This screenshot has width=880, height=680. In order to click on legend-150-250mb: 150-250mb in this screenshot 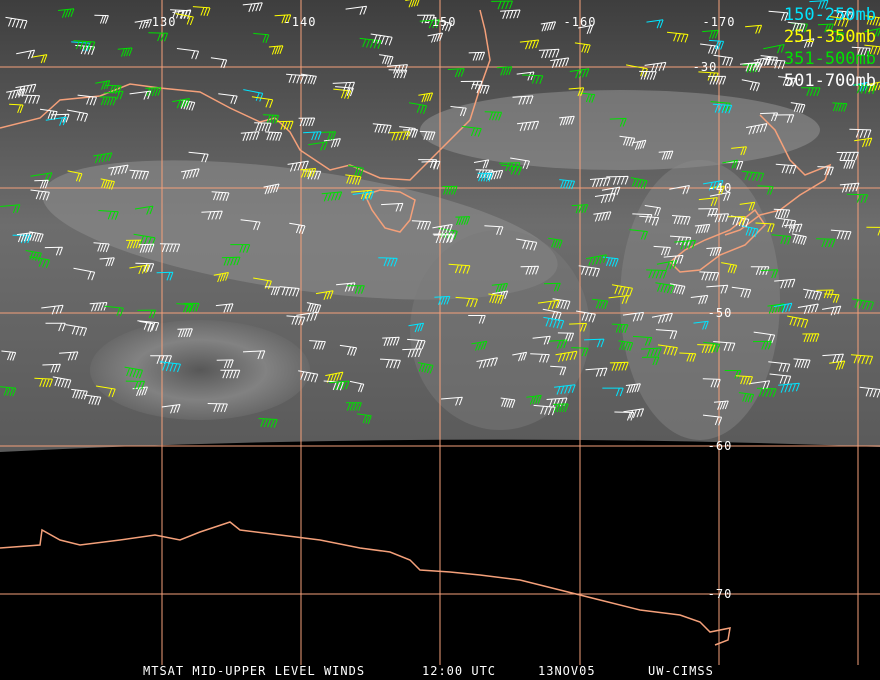, I will do `click(829, 15)`.